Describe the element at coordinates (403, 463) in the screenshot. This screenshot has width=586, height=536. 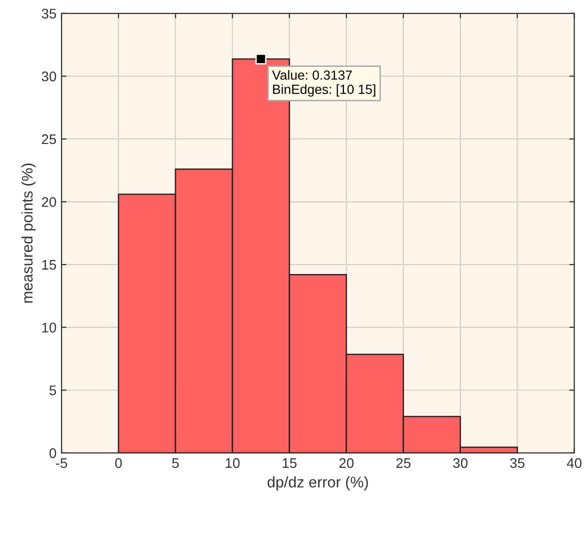
I see `x-tick-label: 25` at that location.